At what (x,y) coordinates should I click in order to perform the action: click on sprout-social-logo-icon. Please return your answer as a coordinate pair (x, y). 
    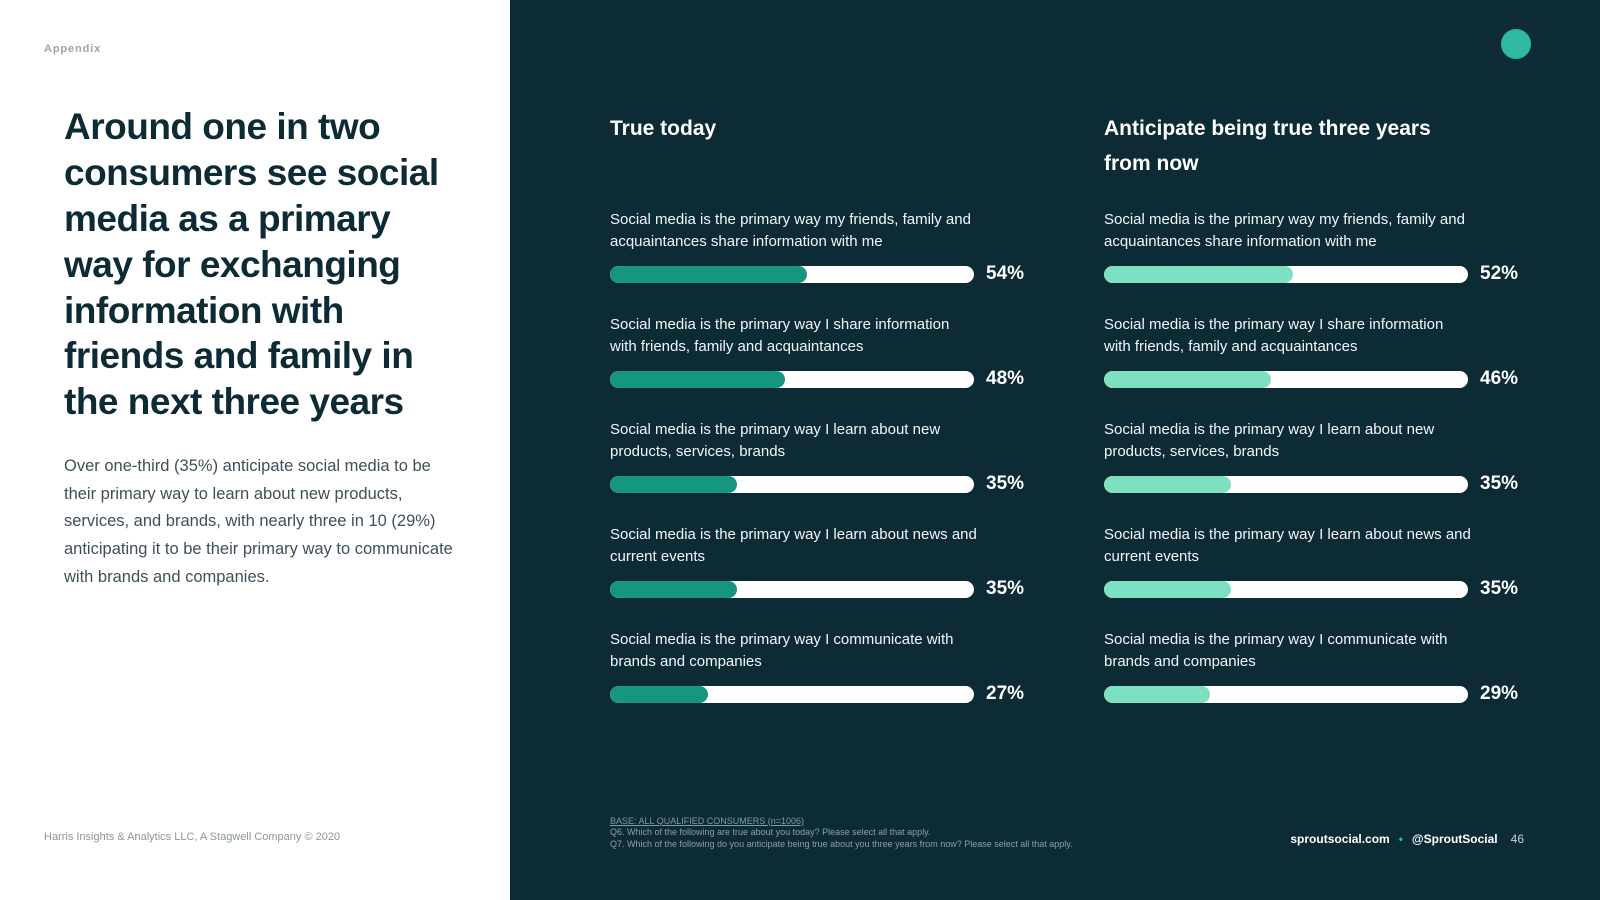
    Looking at the image, I should click on (1516, 44).